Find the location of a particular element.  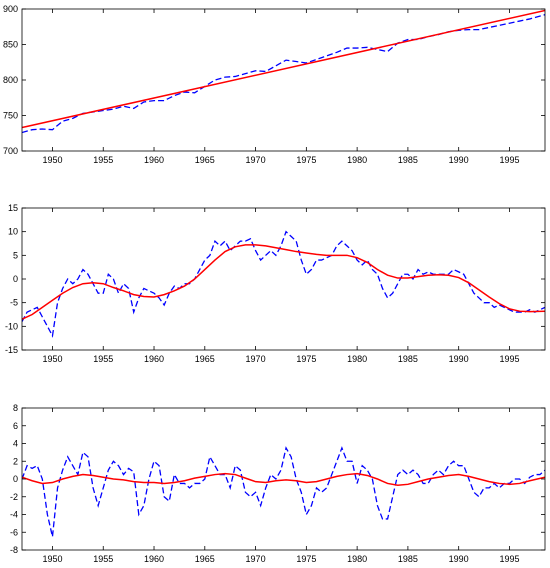

y-tick-label: 750 is located at coordinates (10, 116).